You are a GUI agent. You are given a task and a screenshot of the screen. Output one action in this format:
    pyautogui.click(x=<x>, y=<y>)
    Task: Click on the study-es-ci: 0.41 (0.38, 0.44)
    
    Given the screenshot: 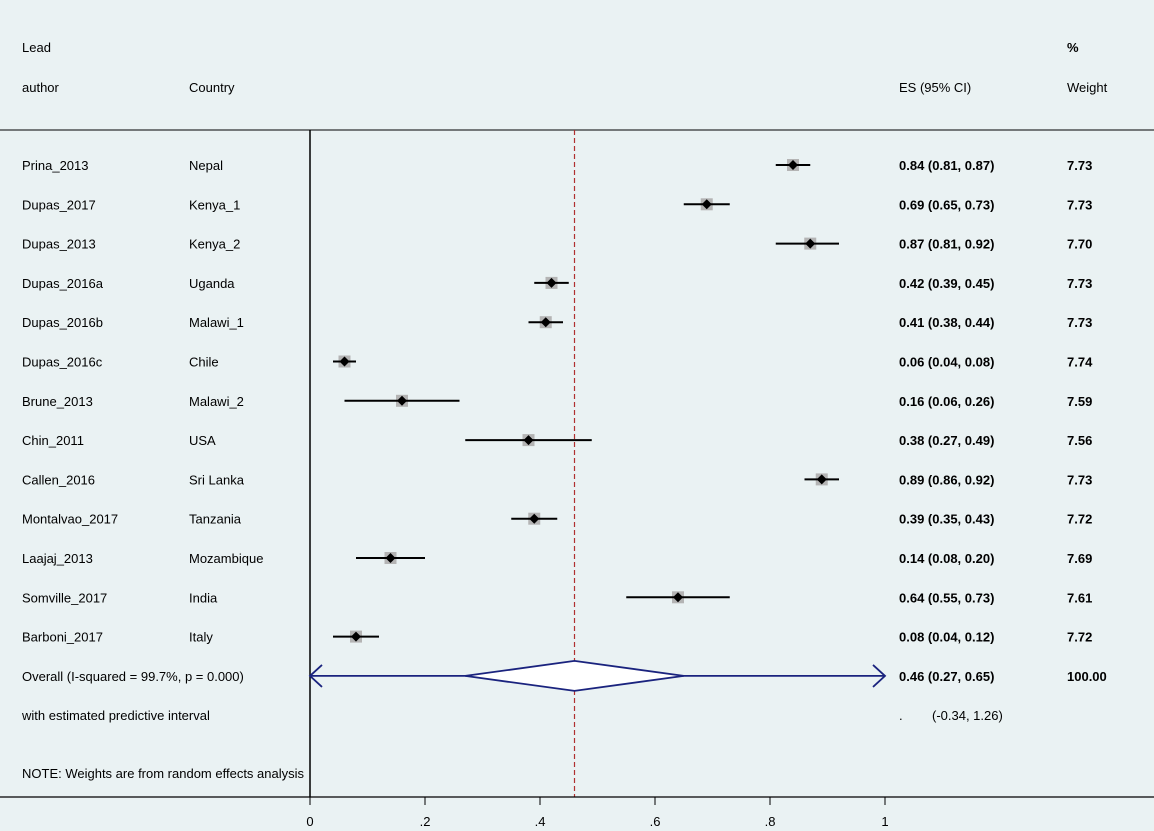 What is the action you would take?
    pyautogui.click(x=946, y=322)
    